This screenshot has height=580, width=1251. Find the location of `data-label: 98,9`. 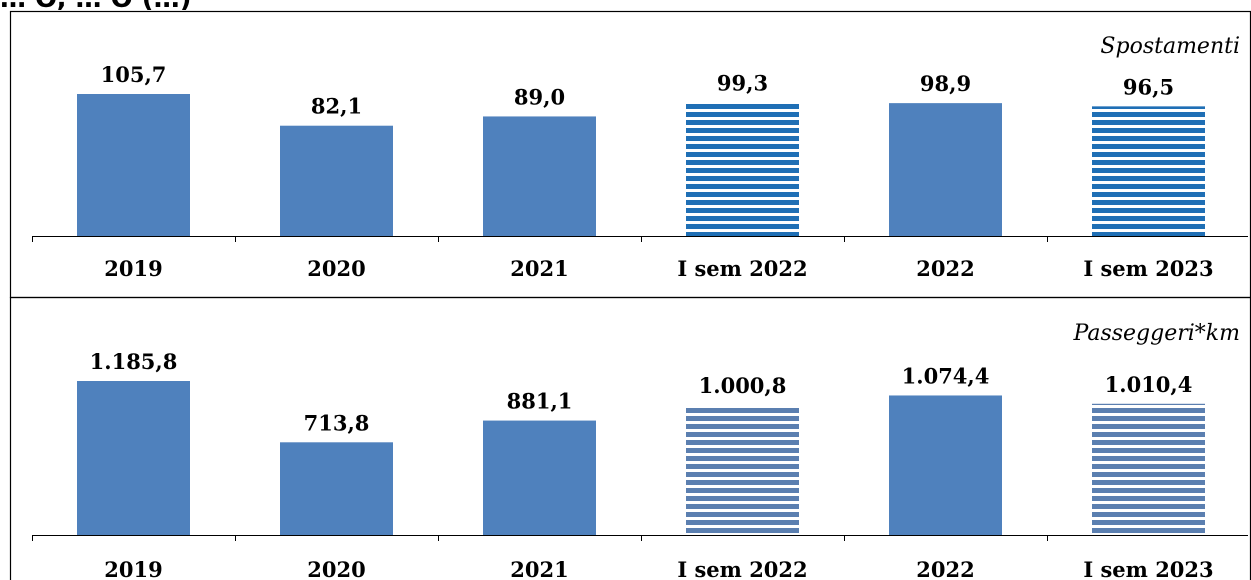

data-label: 98,9 is located at coordinates (945, 83).